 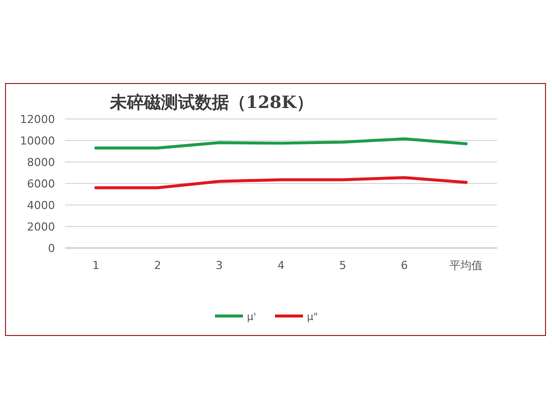 What do you see at coordinates (41, 205) in the screenshot?
I see `y-tick-label: 4000` at bounding box center [41, 205].